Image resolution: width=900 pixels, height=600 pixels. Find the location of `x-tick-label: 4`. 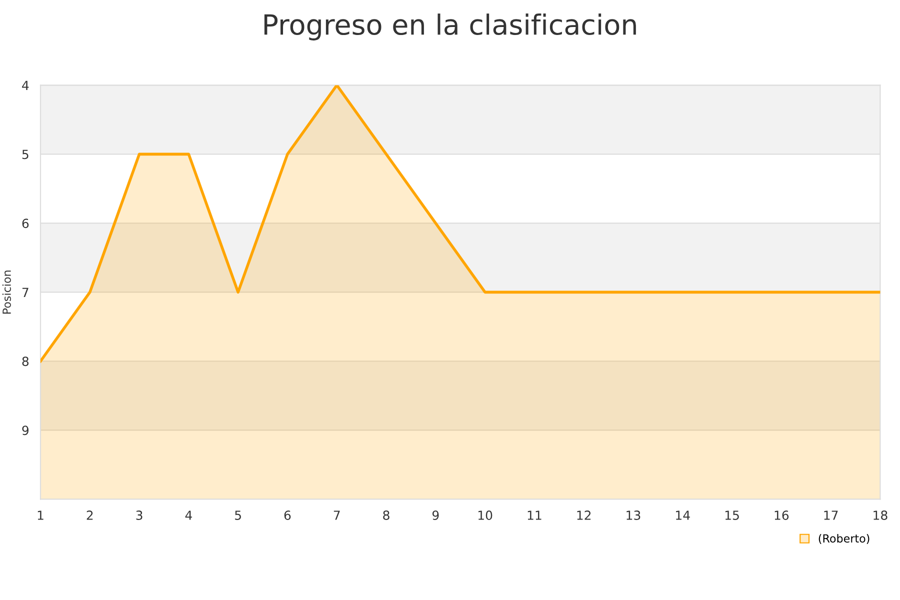

x-tick-label: 4 is located at coordinates (188, 515).